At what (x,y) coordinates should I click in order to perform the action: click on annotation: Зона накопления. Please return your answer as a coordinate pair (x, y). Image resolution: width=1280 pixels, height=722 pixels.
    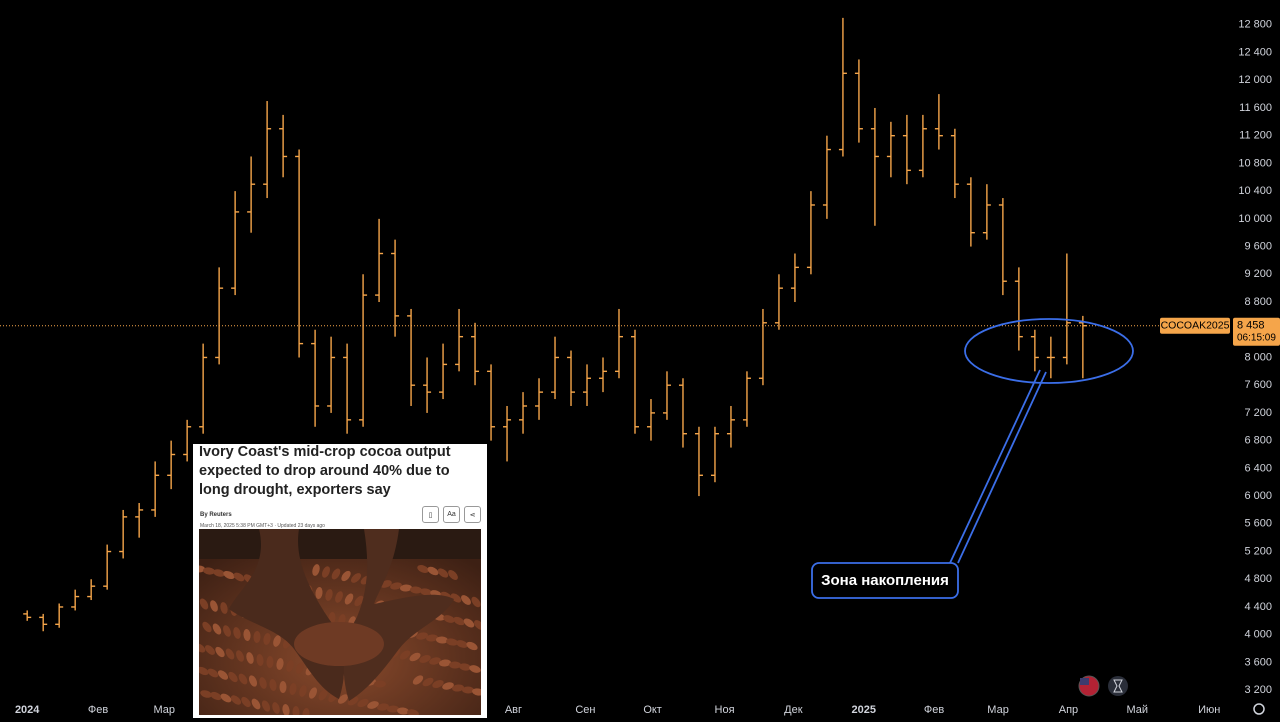
    Looking at the image, I should click on (972, 458).